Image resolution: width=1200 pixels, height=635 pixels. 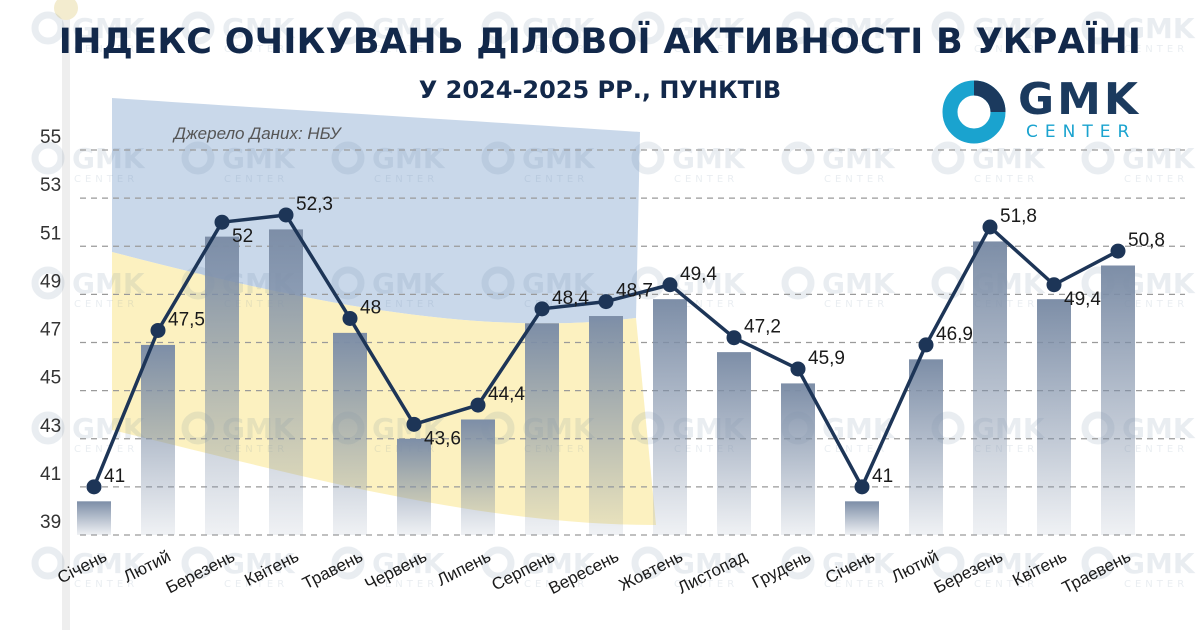 I want to click on y-tick-label: 49, so click(x=50, y=281).